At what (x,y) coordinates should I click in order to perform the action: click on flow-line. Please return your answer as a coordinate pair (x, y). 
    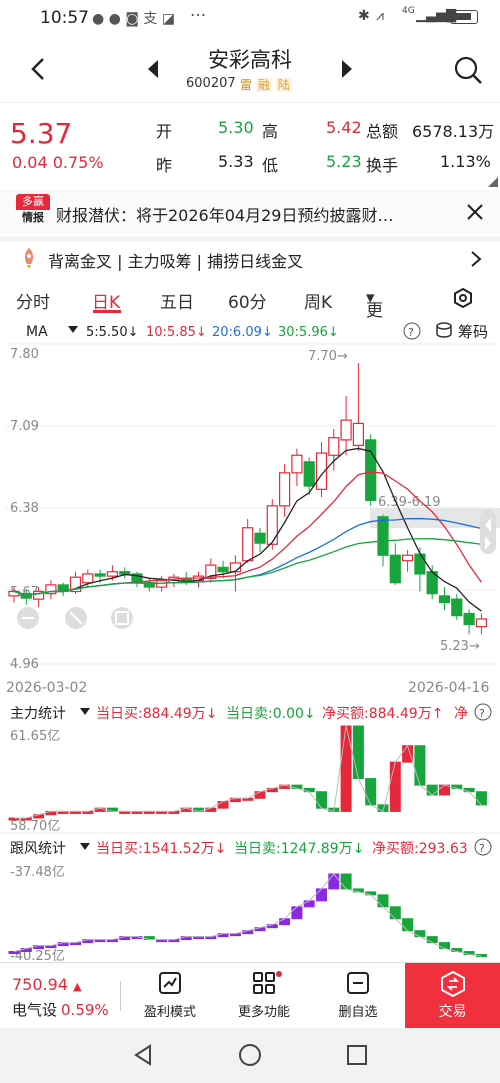
    Looking at the image, I should click on (247, 915).